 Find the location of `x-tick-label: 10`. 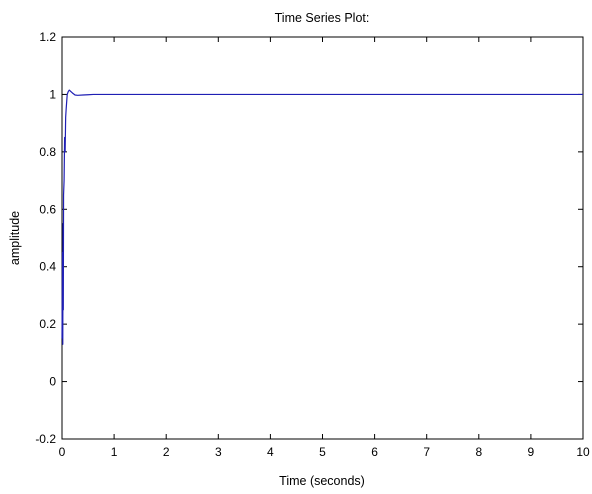

x-tick-label: 10 is located at coordinates (583, 452).